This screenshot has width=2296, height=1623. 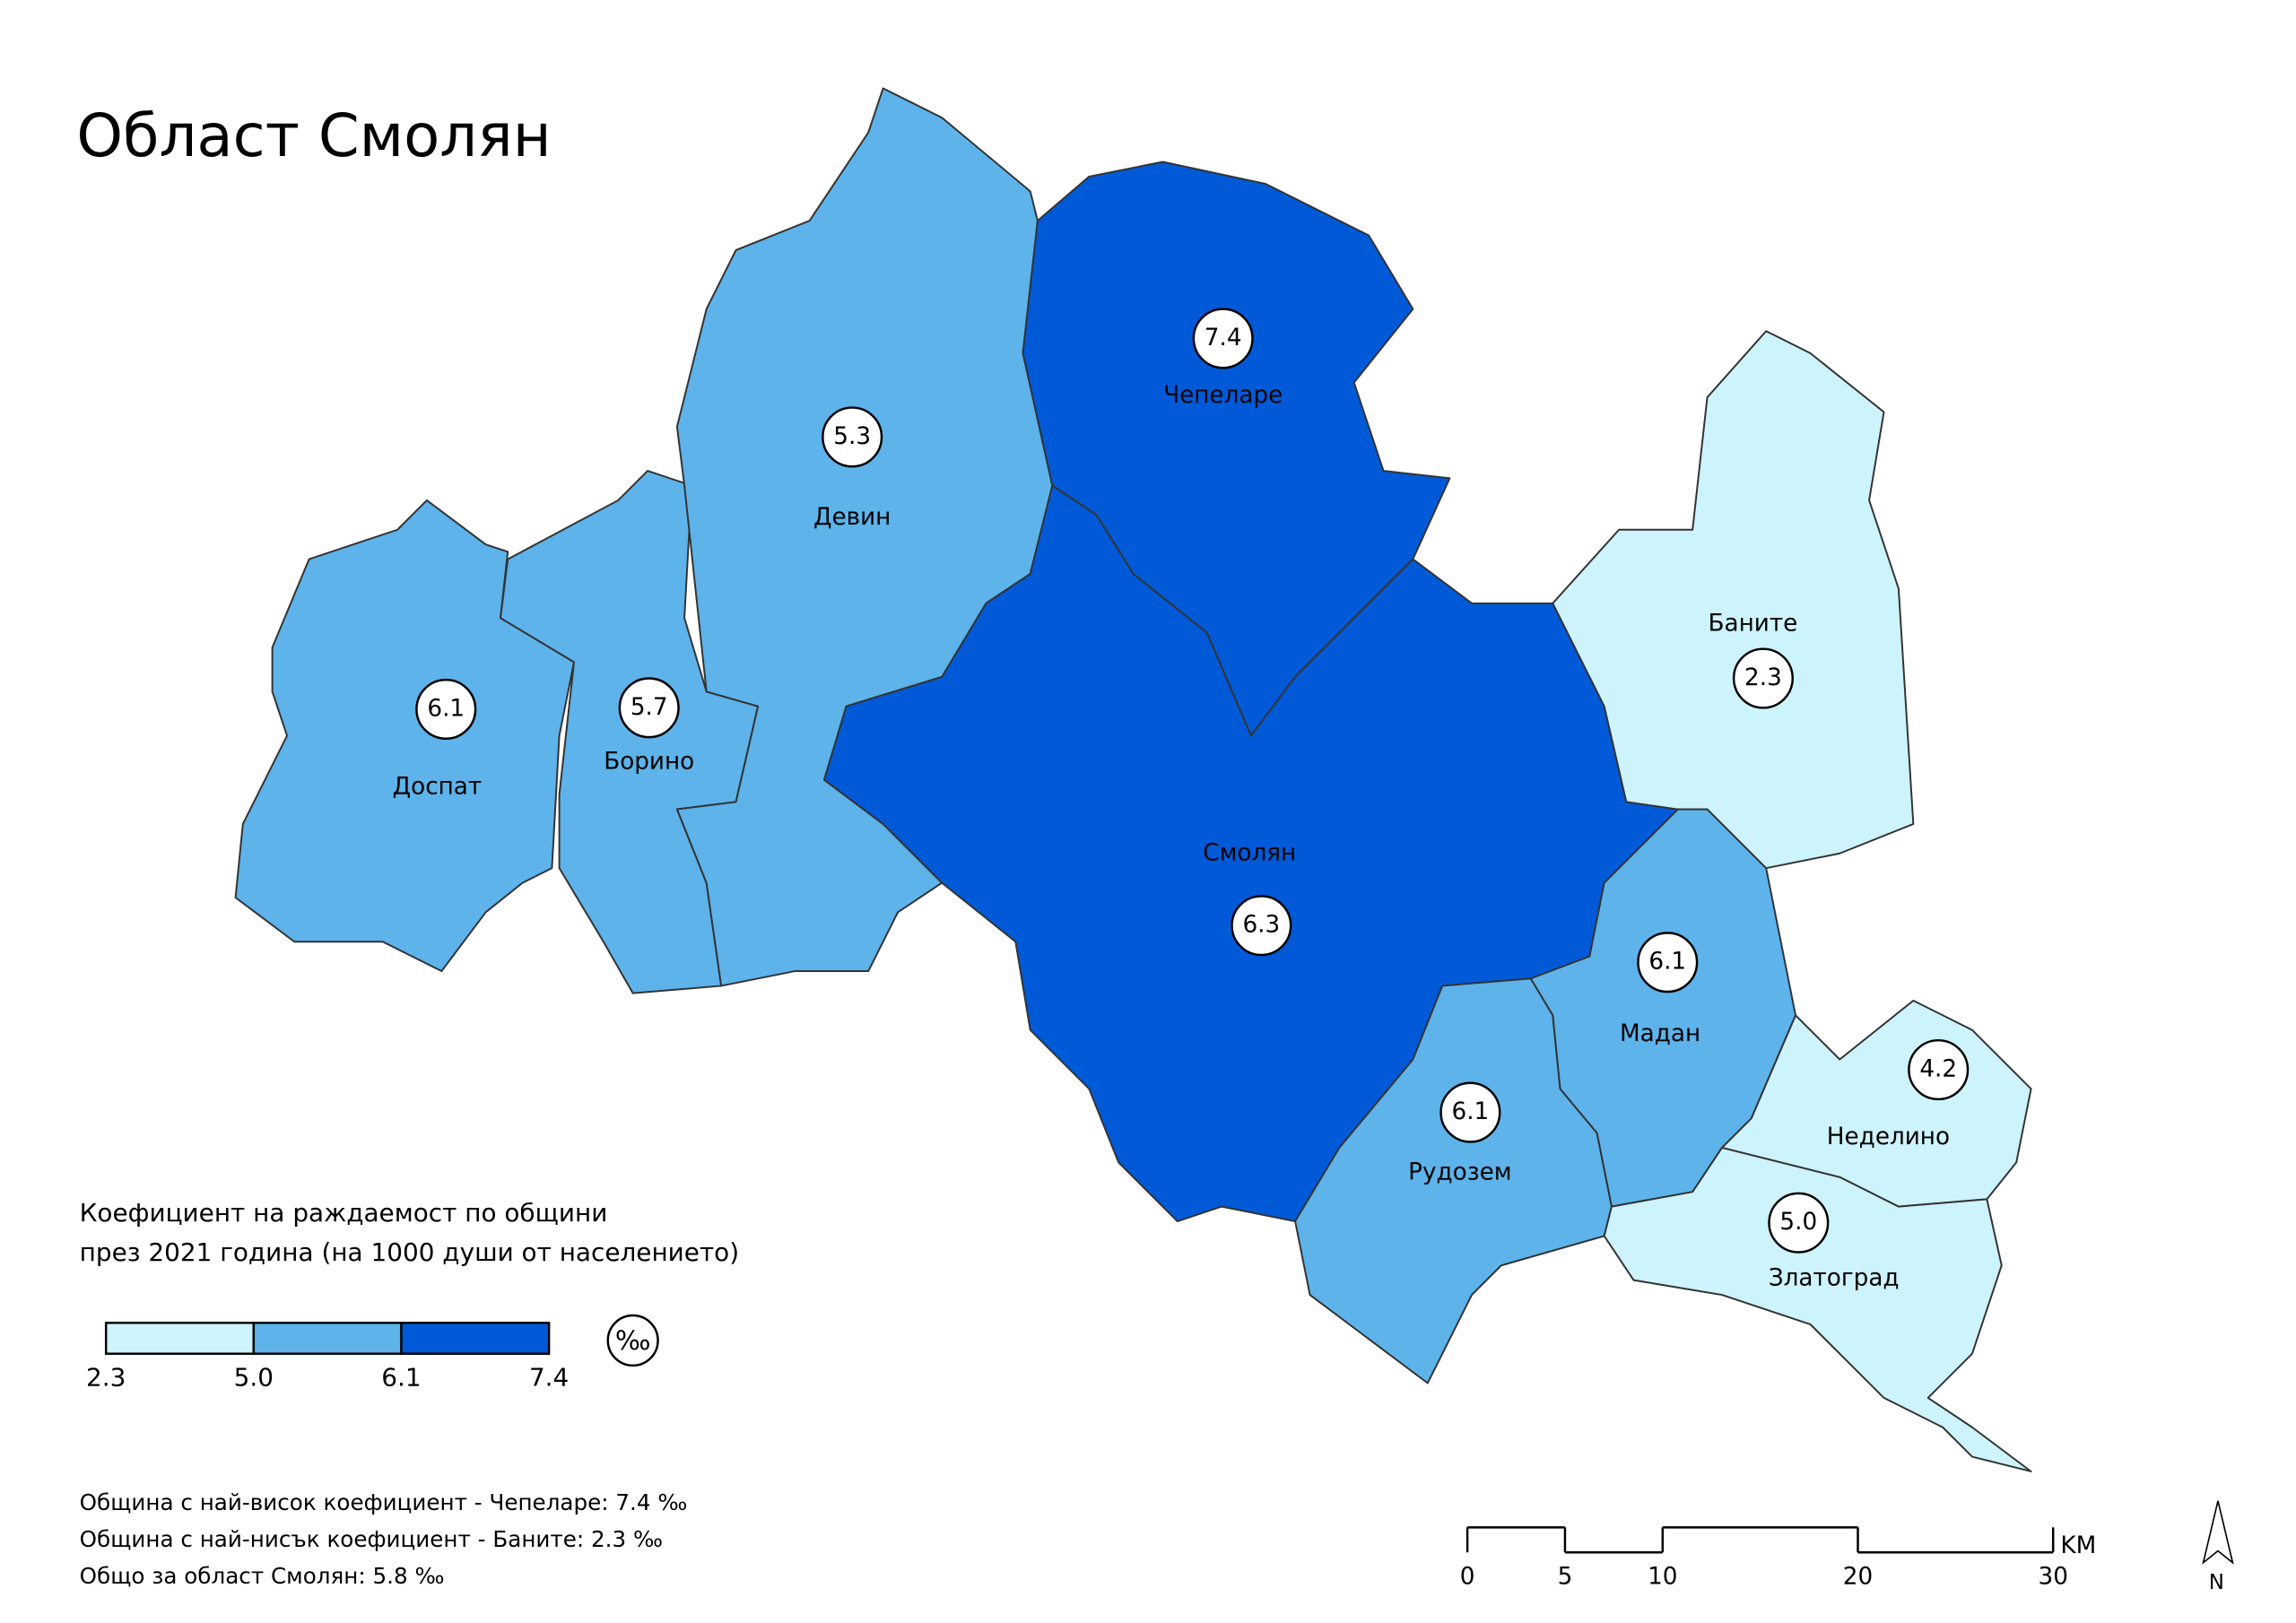 I want to click on legend-break-label: 2.3, so click(x=106, y=1378).